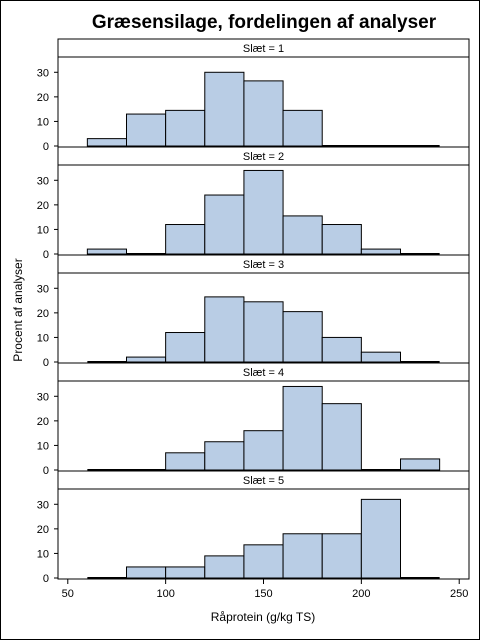 Image resolution: width=480 pixels, height=640 pixels. What do you see at coordinates (263, 594) in the screenshot?
I see `x-tick-label: 150` at bounding box center [263, 594].